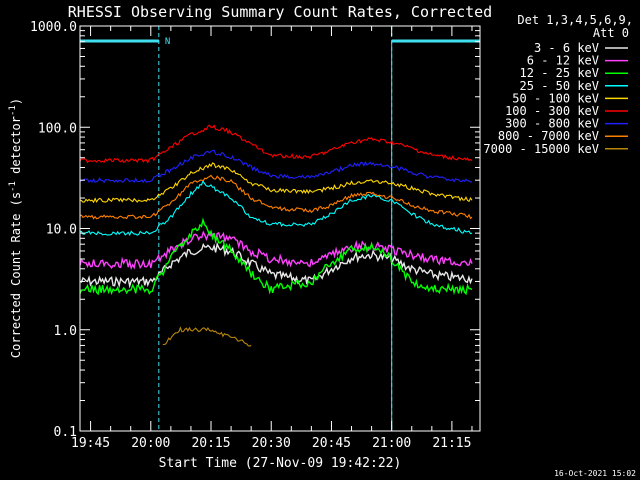 This screenshot has width=640, height=480. I want to click on y-axis-label-sup1: -1, so click(13, 186).